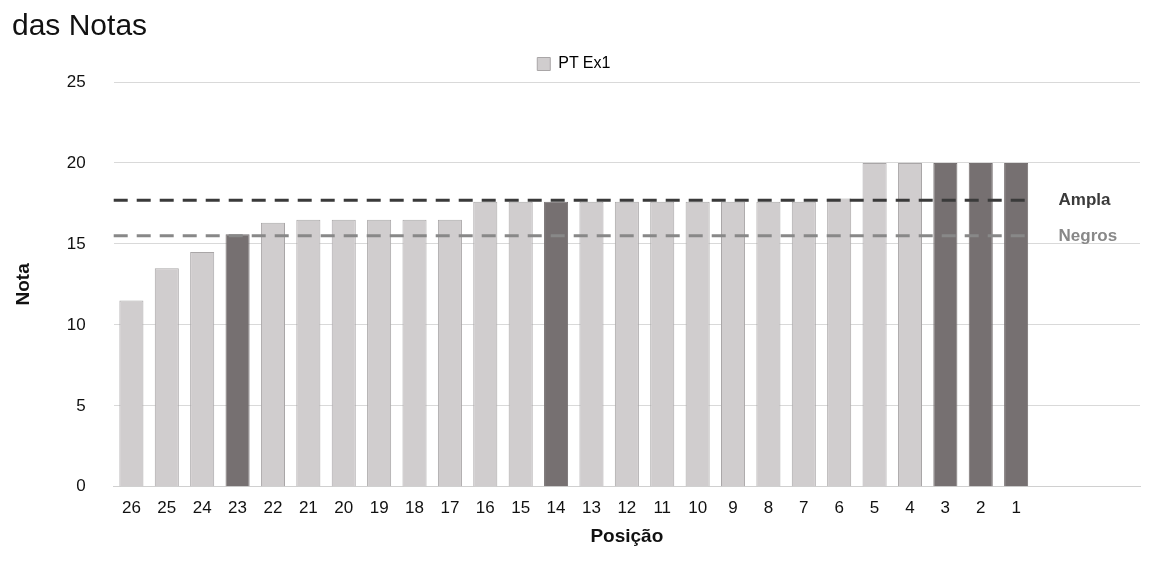  What do you see at coordinates (1016, 507) in the screenshot?
I see `x-tick-label: 1` at bounding box center [1016, 507].